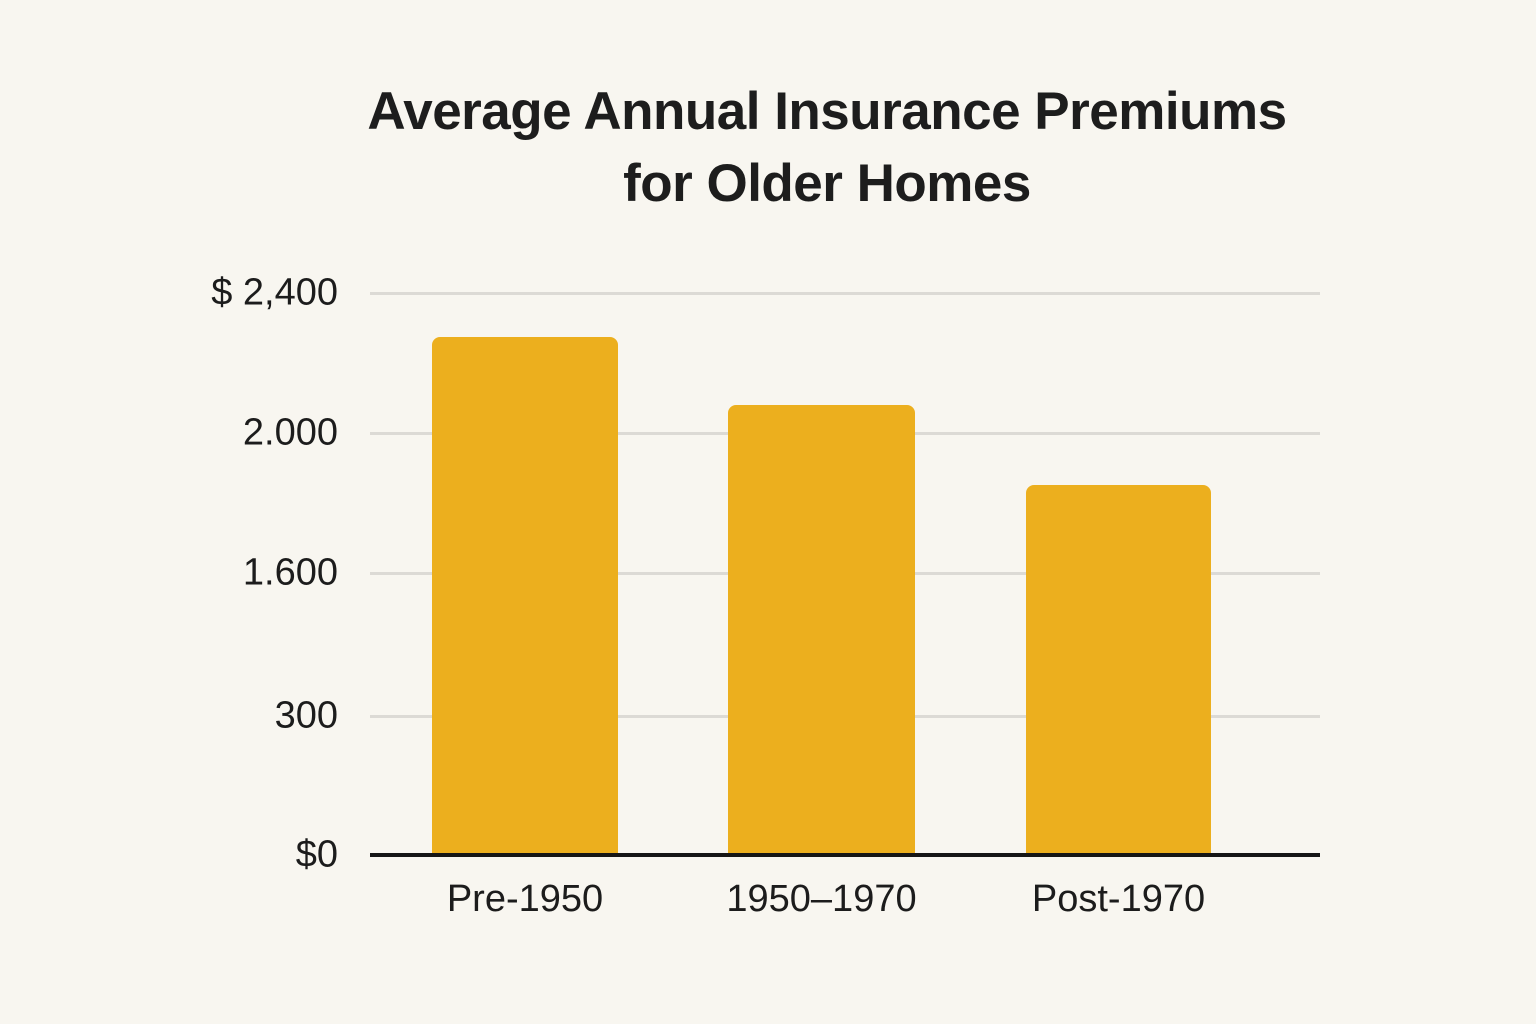 The image size is (1536, 1024). I want to click on x-axis-label: Pre-1950, so click(525, 899).